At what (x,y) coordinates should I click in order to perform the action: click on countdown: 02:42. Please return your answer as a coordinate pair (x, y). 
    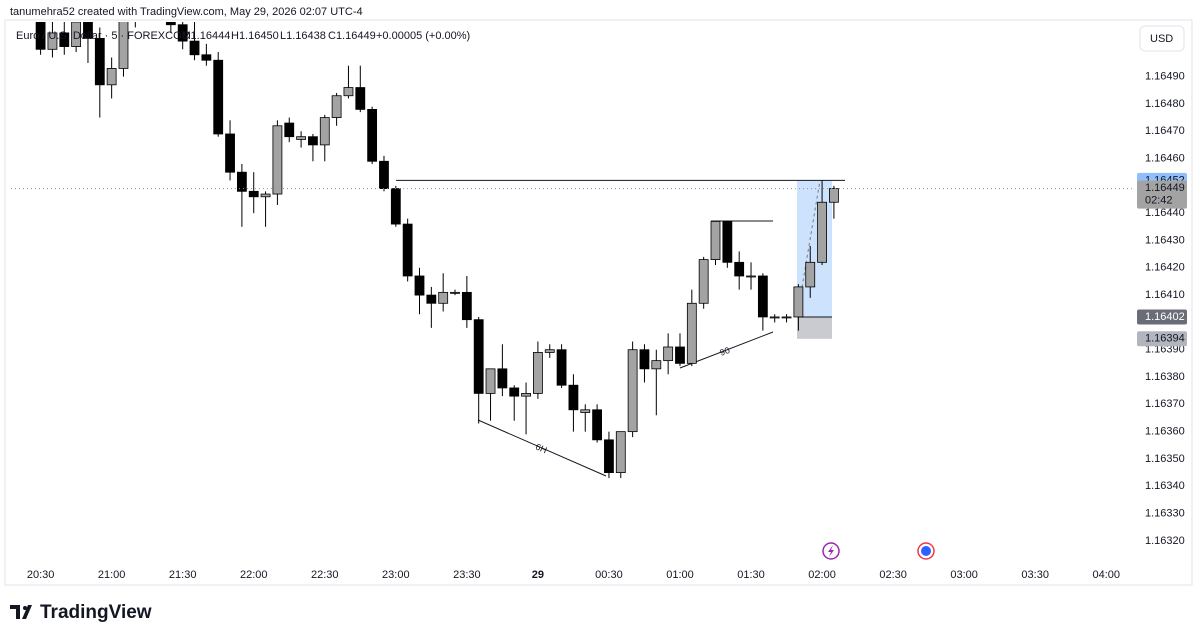
    Looking at the image, I should click on (1159, 200).